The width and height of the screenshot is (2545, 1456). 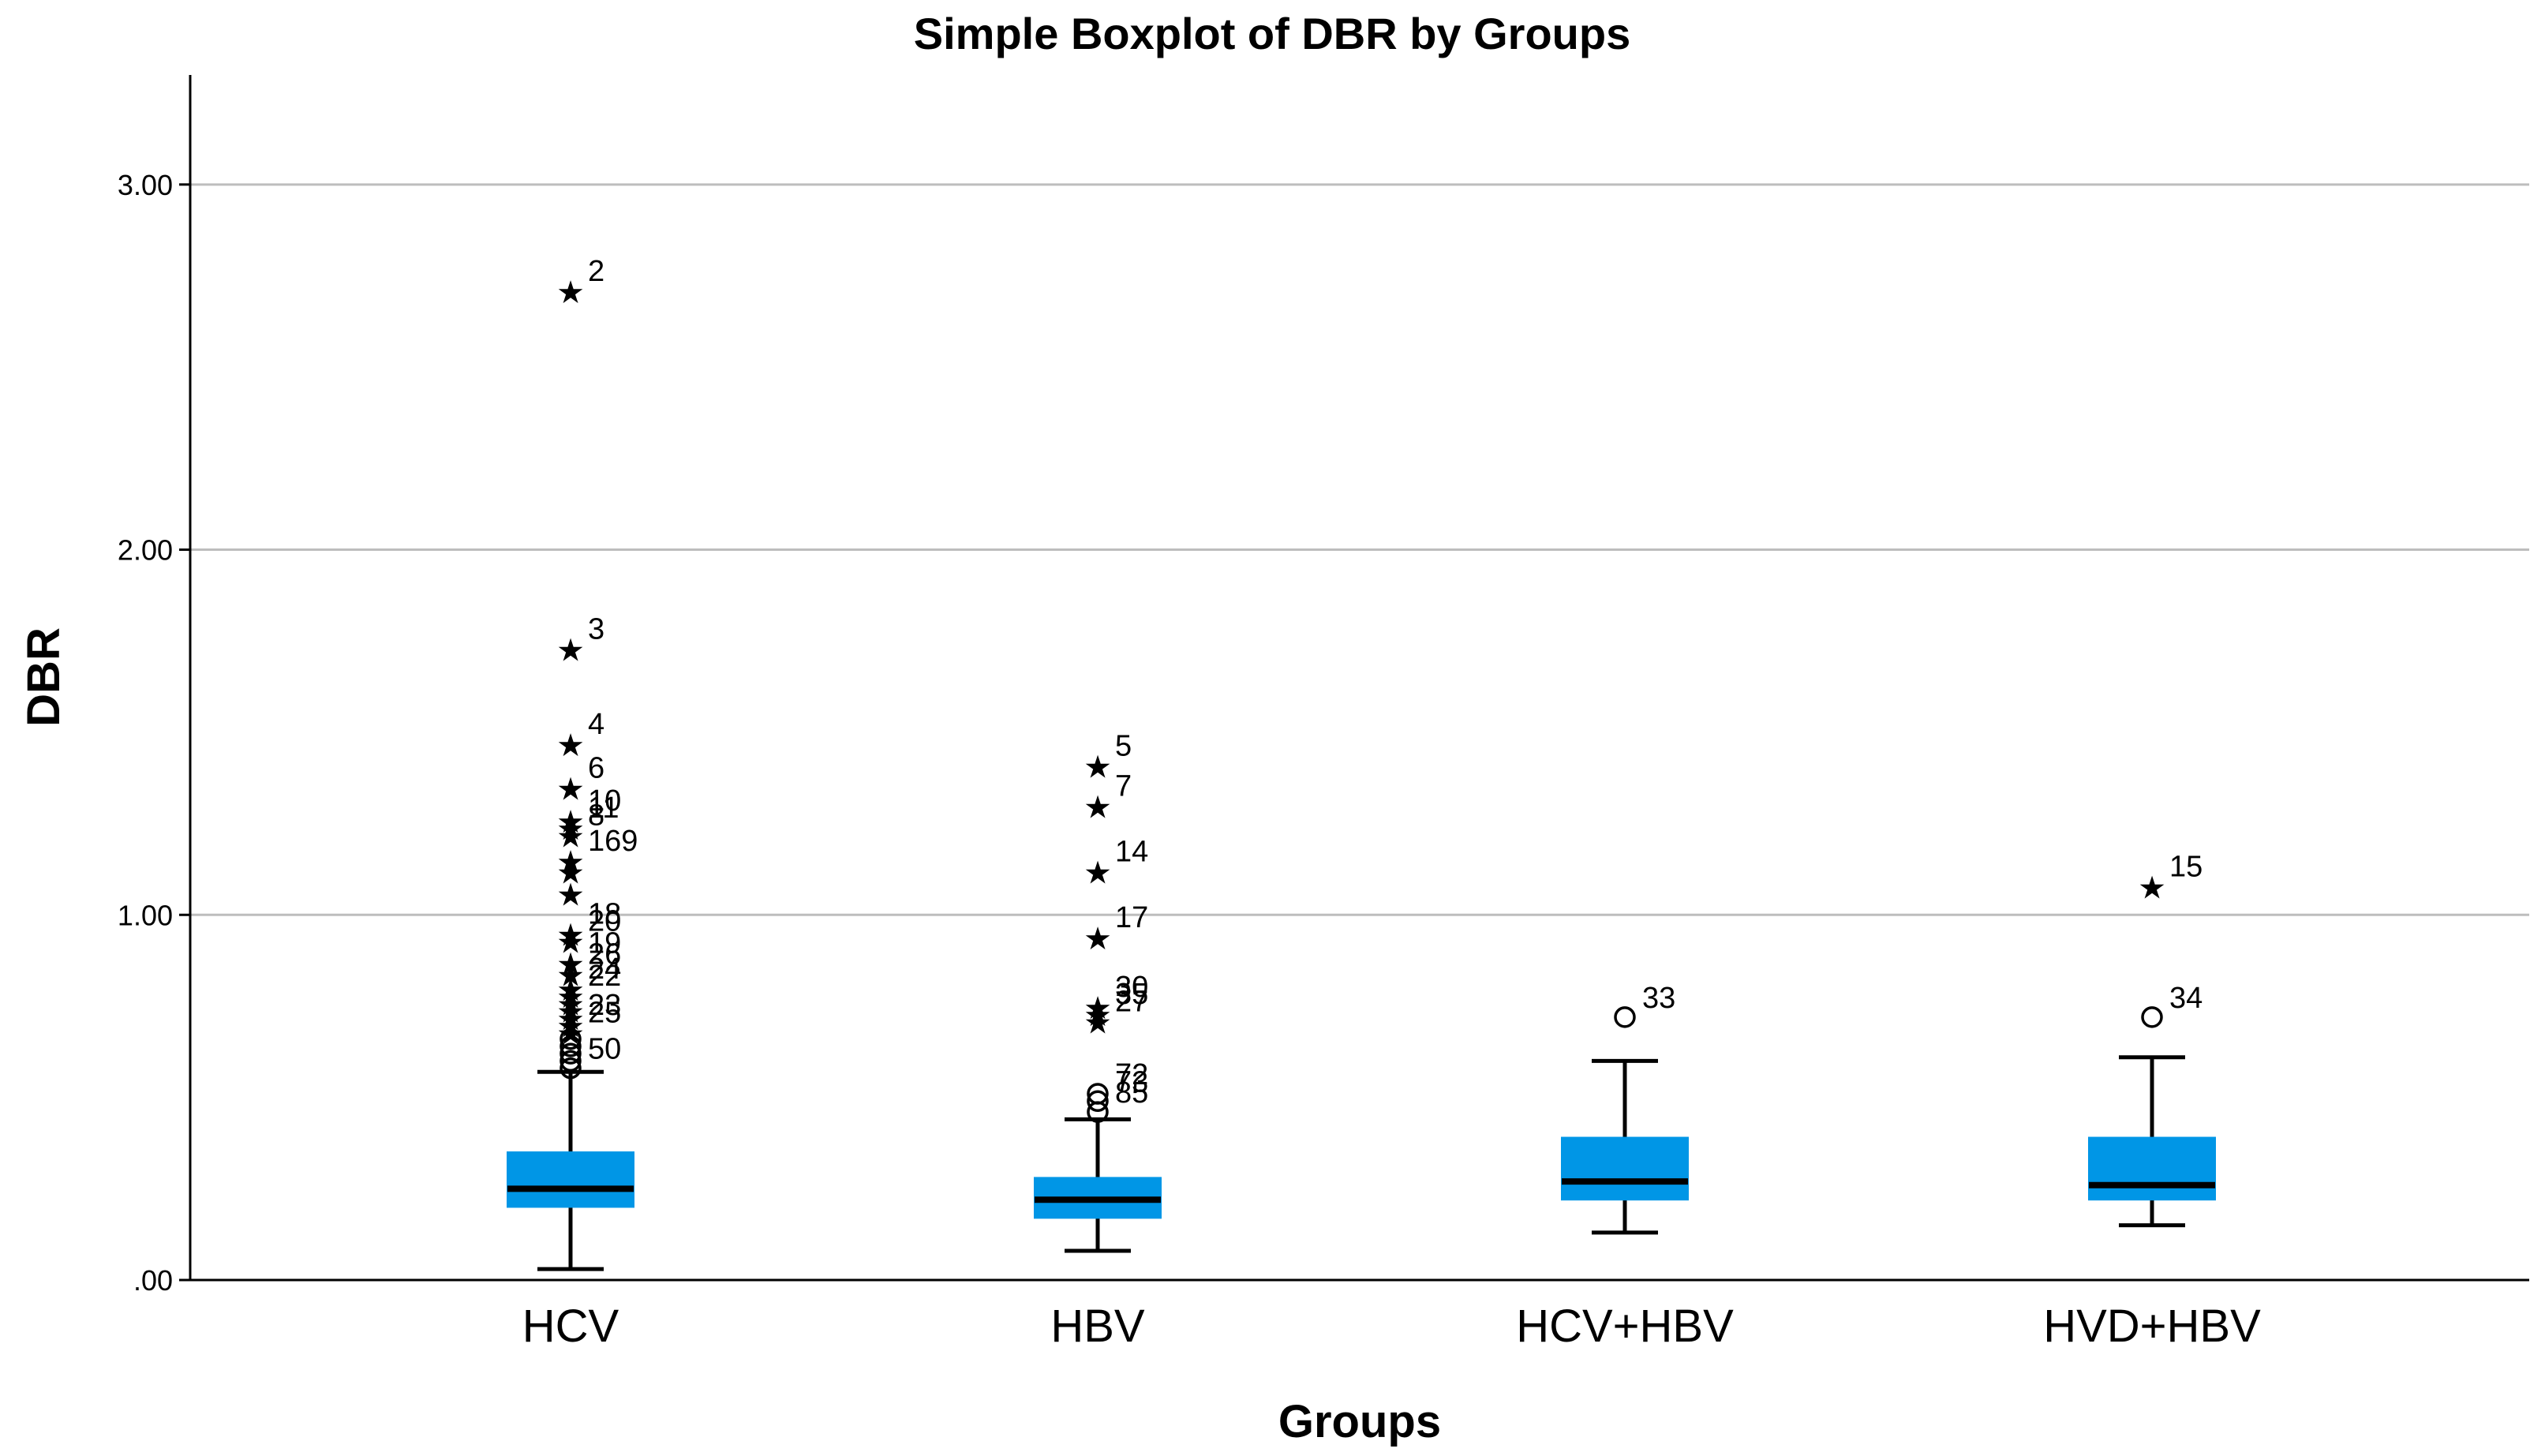 What do you see at coordinates (145, 550) in the screenshot?
I see `y-tick-label: 2.00` at bounding box center [145, 550].